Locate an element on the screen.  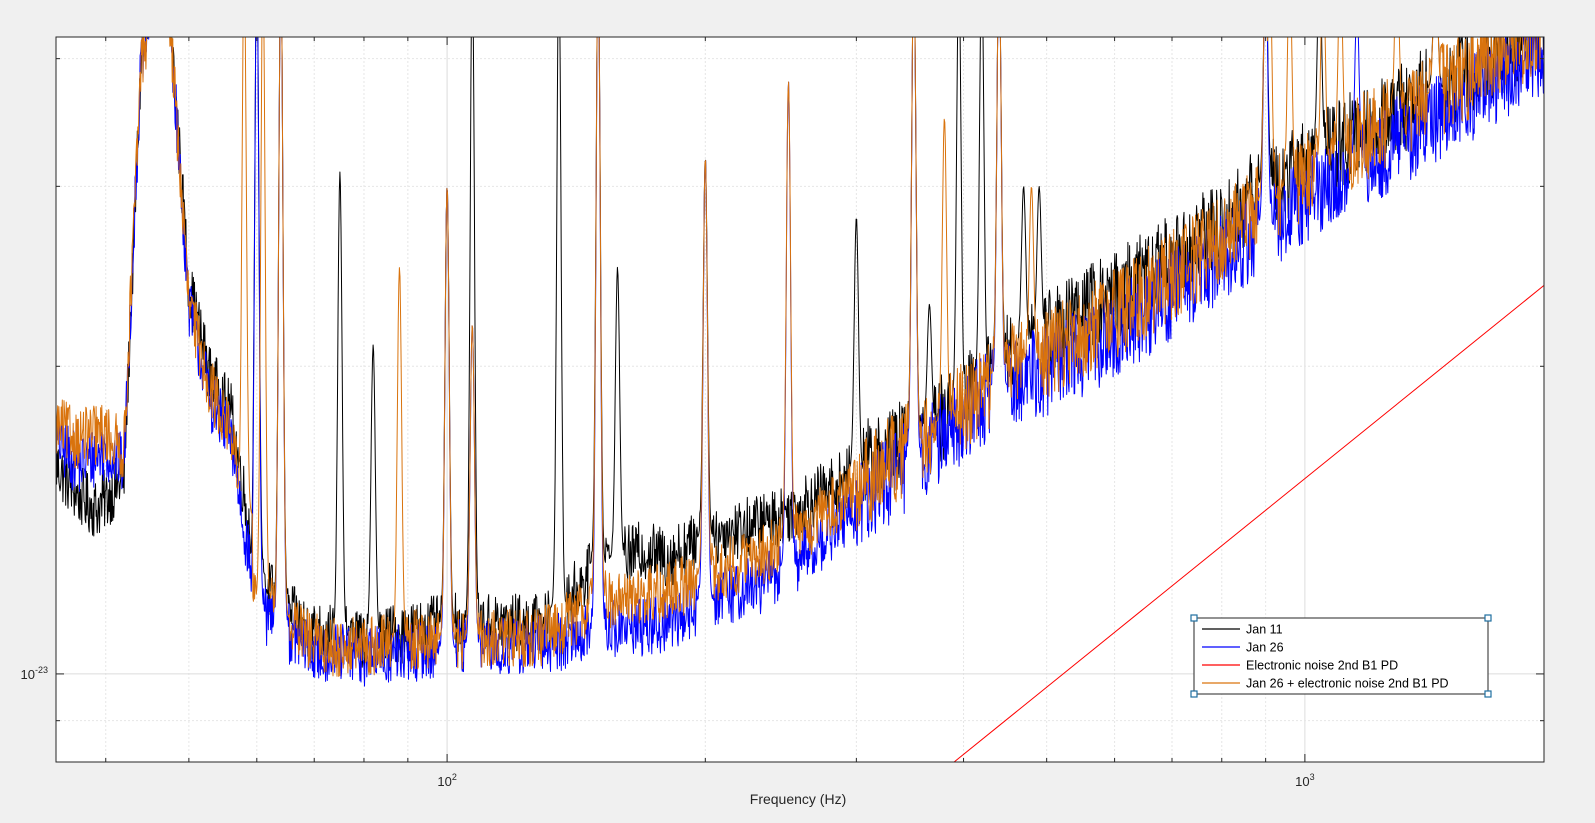
x-axis-label: Frequency (Hz) is located at coordinates (798, 799).